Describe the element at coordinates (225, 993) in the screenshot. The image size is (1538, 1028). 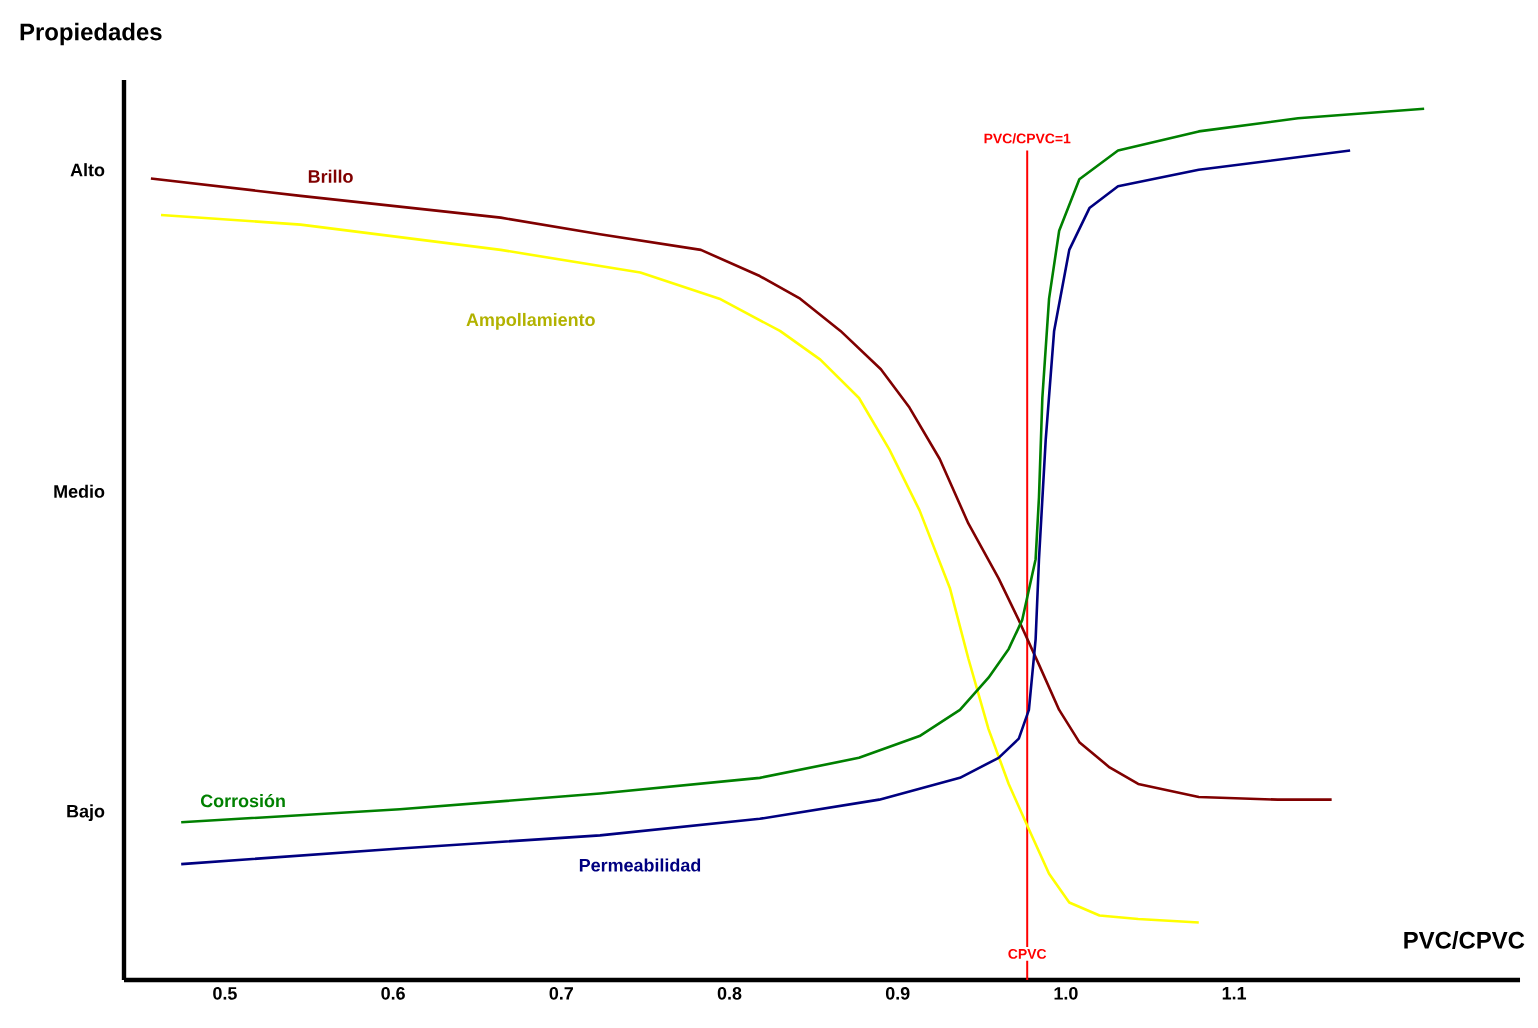
I see `x-tick-label: 0.5` at that location.